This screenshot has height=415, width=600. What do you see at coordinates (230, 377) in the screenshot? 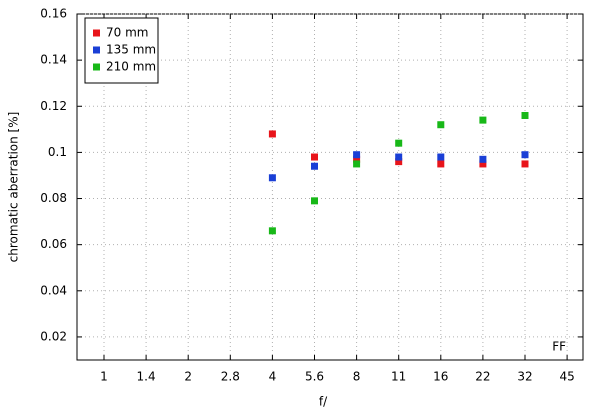
I see `x-tick-label: 2.8` at bounding box center [230, 377].